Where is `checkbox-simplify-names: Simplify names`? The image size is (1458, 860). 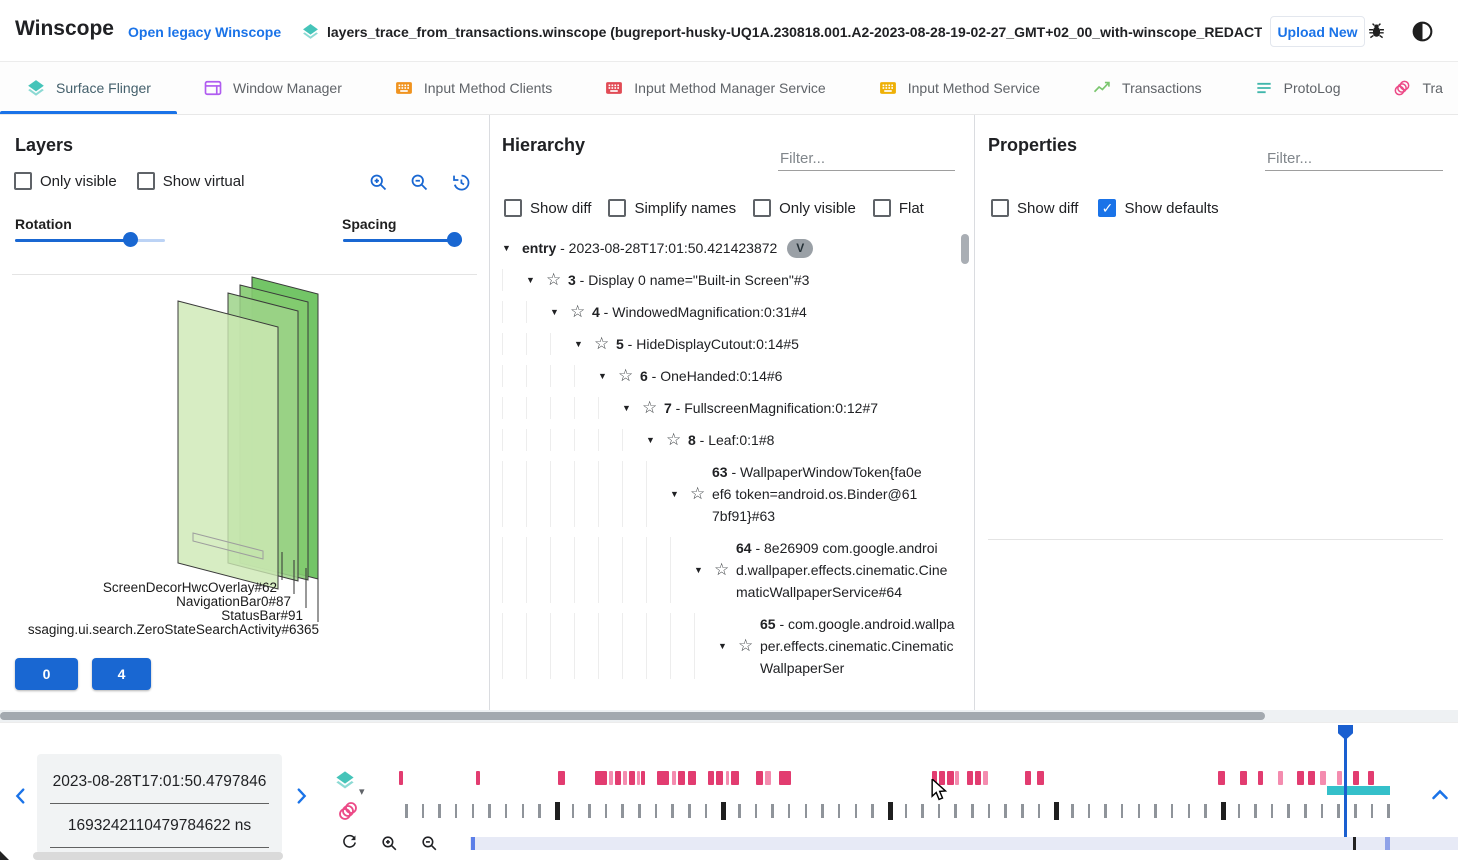
checkbox-simplify-names: Simplify names is located at coordinates (672, 208).